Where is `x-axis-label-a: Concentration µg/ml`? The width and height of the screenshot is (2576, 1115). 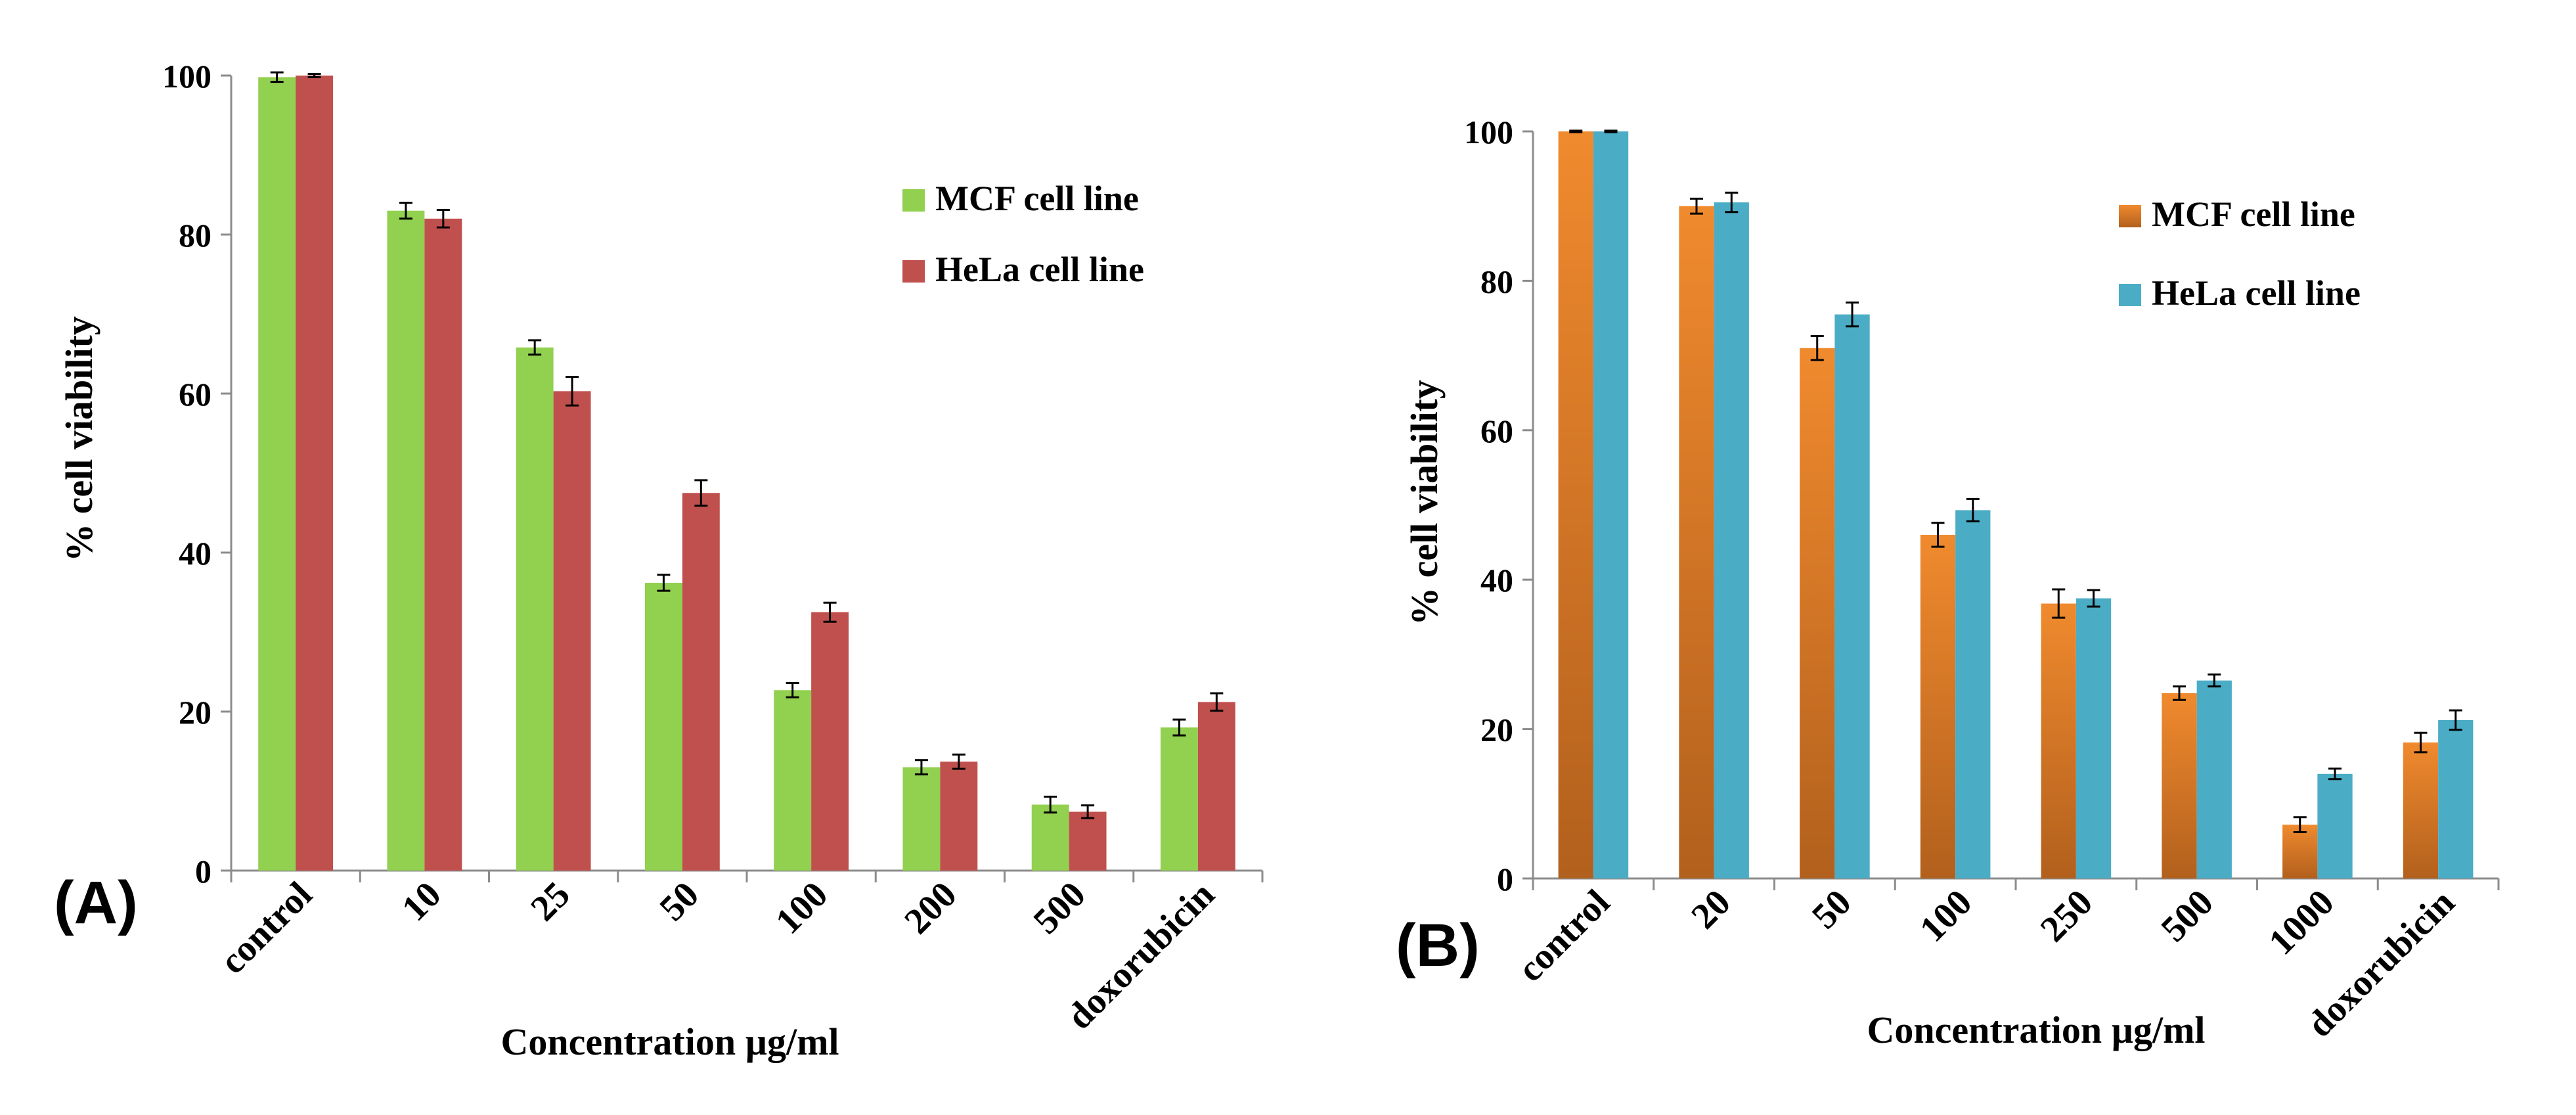 x-axis-label-a: Concentration µg/ml is located at coordinates (669, 1041).